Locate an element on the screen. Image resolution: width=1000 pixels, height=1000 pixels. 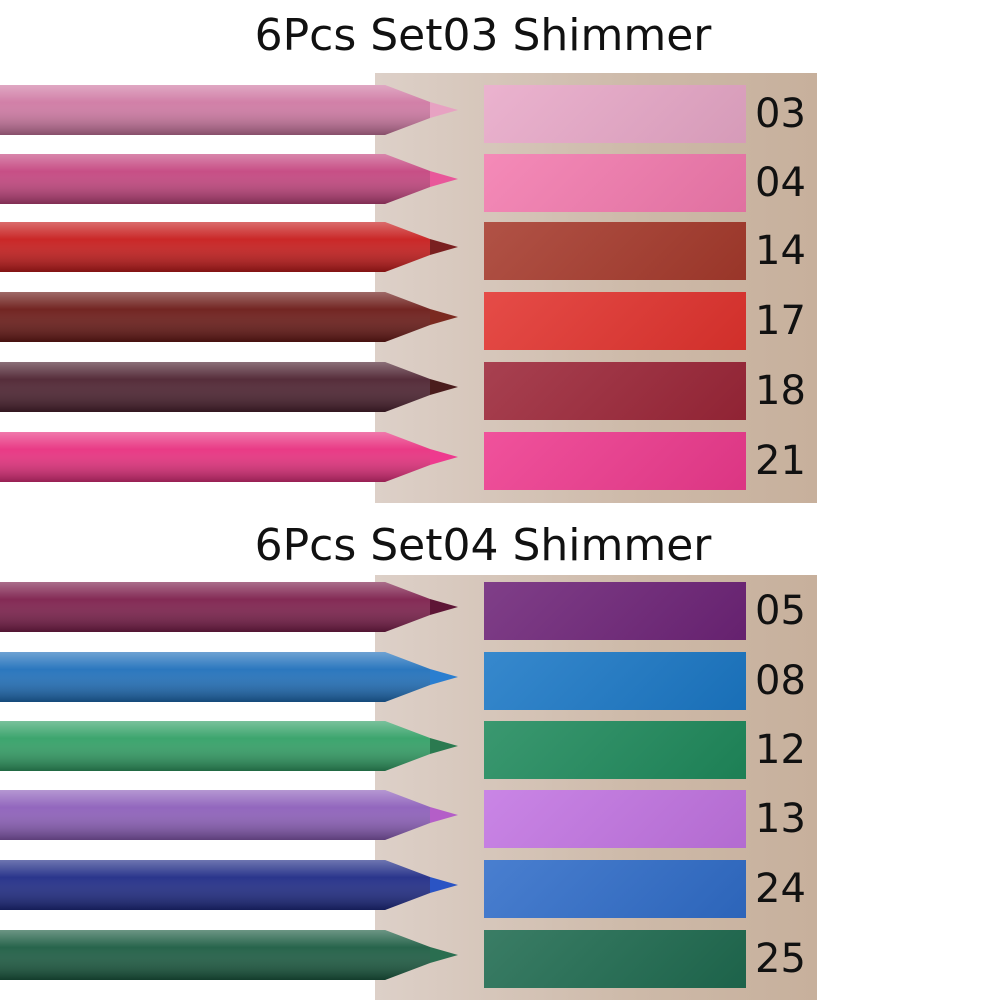
shade-number: 18 is located at coordinates (780, 391).